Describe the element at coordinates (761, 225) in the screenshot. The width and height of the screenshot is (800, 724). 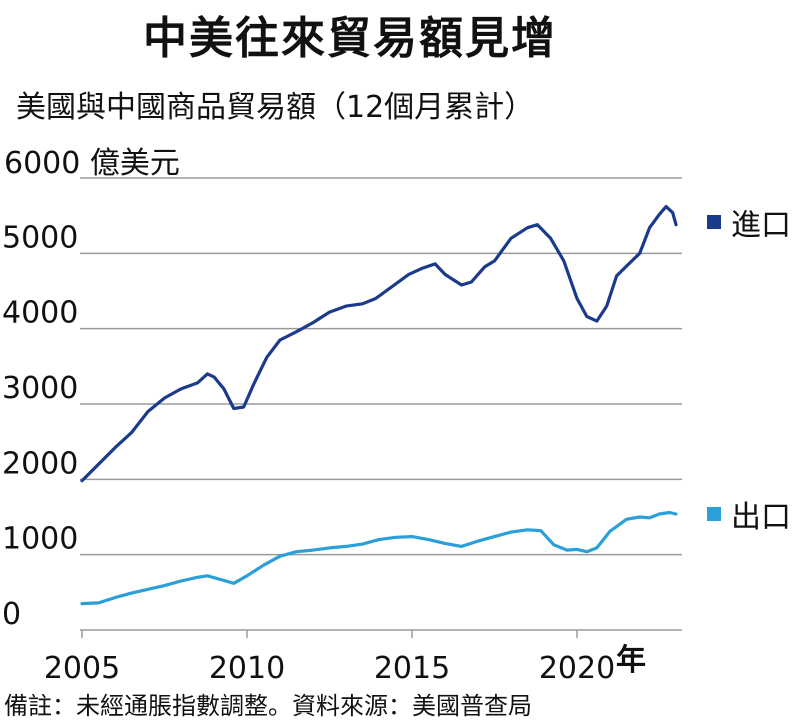
I see `legend-label-imports: 進口` at that location.